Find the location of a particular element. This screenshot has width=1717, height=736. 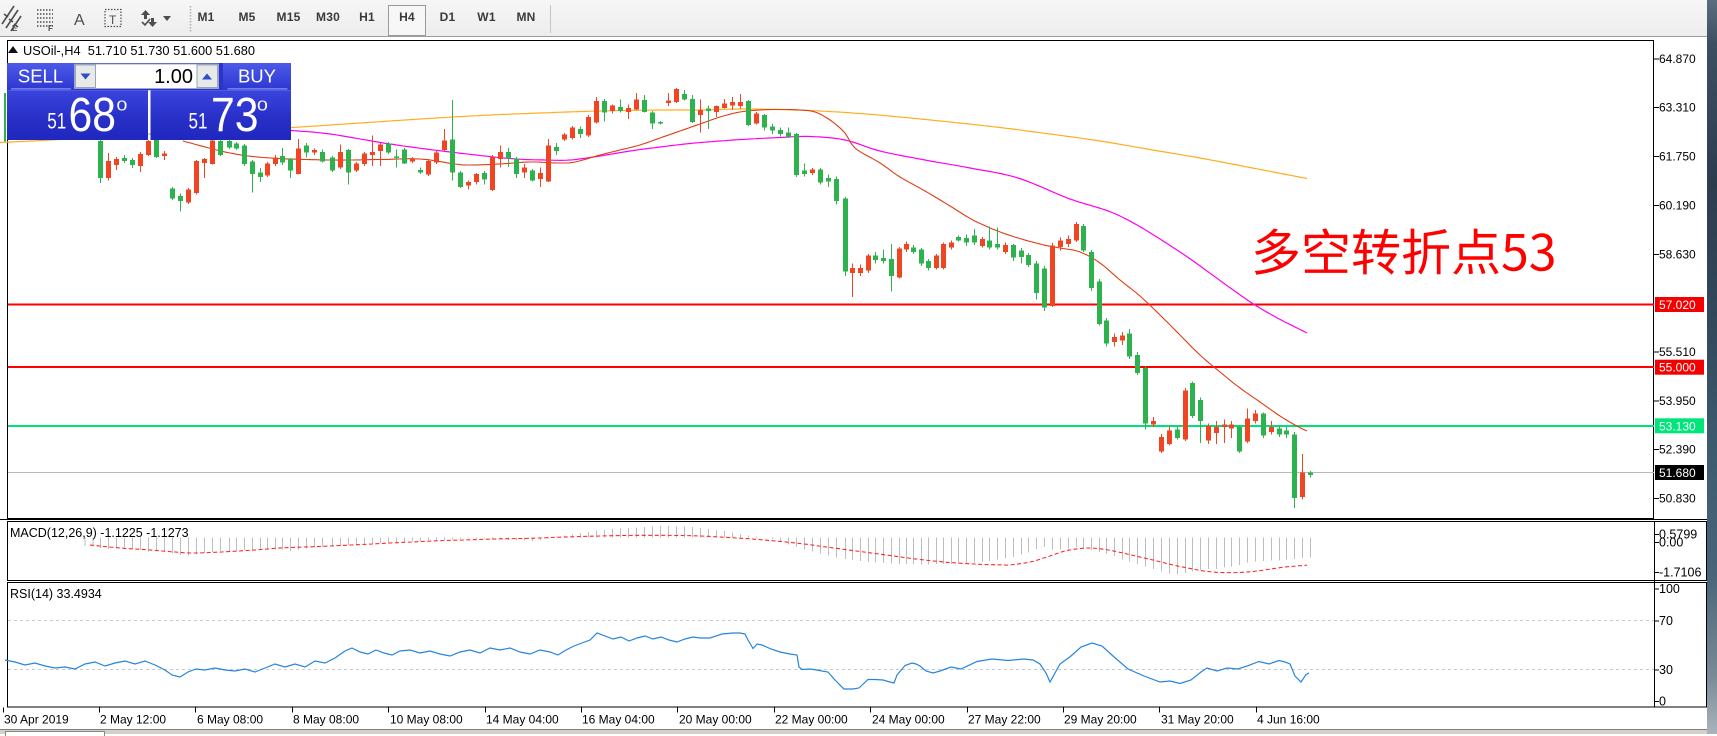

svg-text: 10 May 08:00 is located at coordinates (426, 720).